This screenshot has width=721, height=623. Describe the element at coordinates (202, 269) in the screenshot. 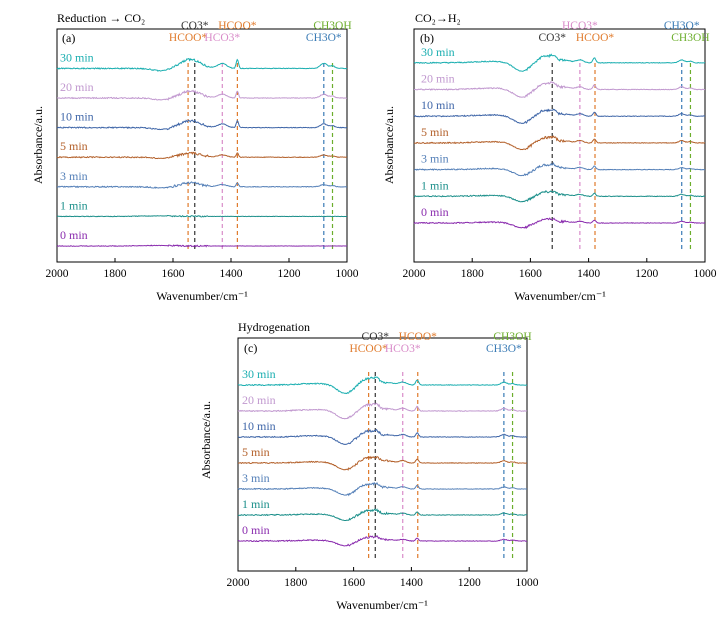

I see `panel-a-x-ticks: 2000 1800 1600 1400 1200 1000` at that location.